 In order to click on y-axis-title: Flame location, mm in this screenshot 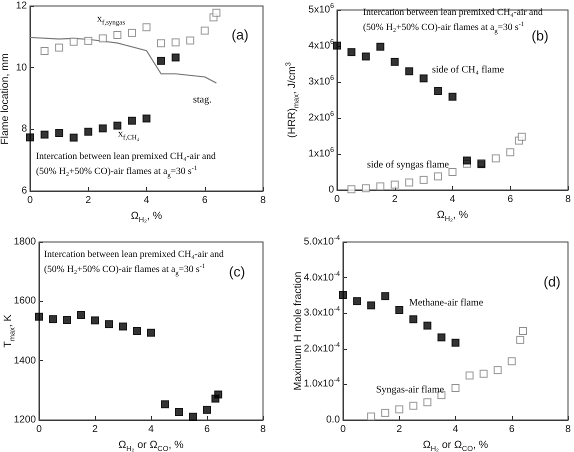, I will do `click(6, 98)`.